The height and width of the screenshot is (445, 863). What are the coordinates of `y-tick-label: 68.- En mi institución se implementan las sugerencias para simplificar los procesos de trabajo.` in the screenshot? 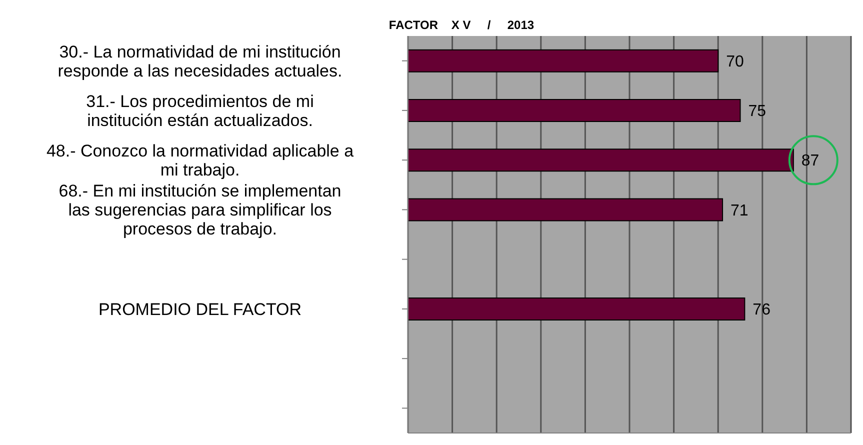 It's located at (200, 210).